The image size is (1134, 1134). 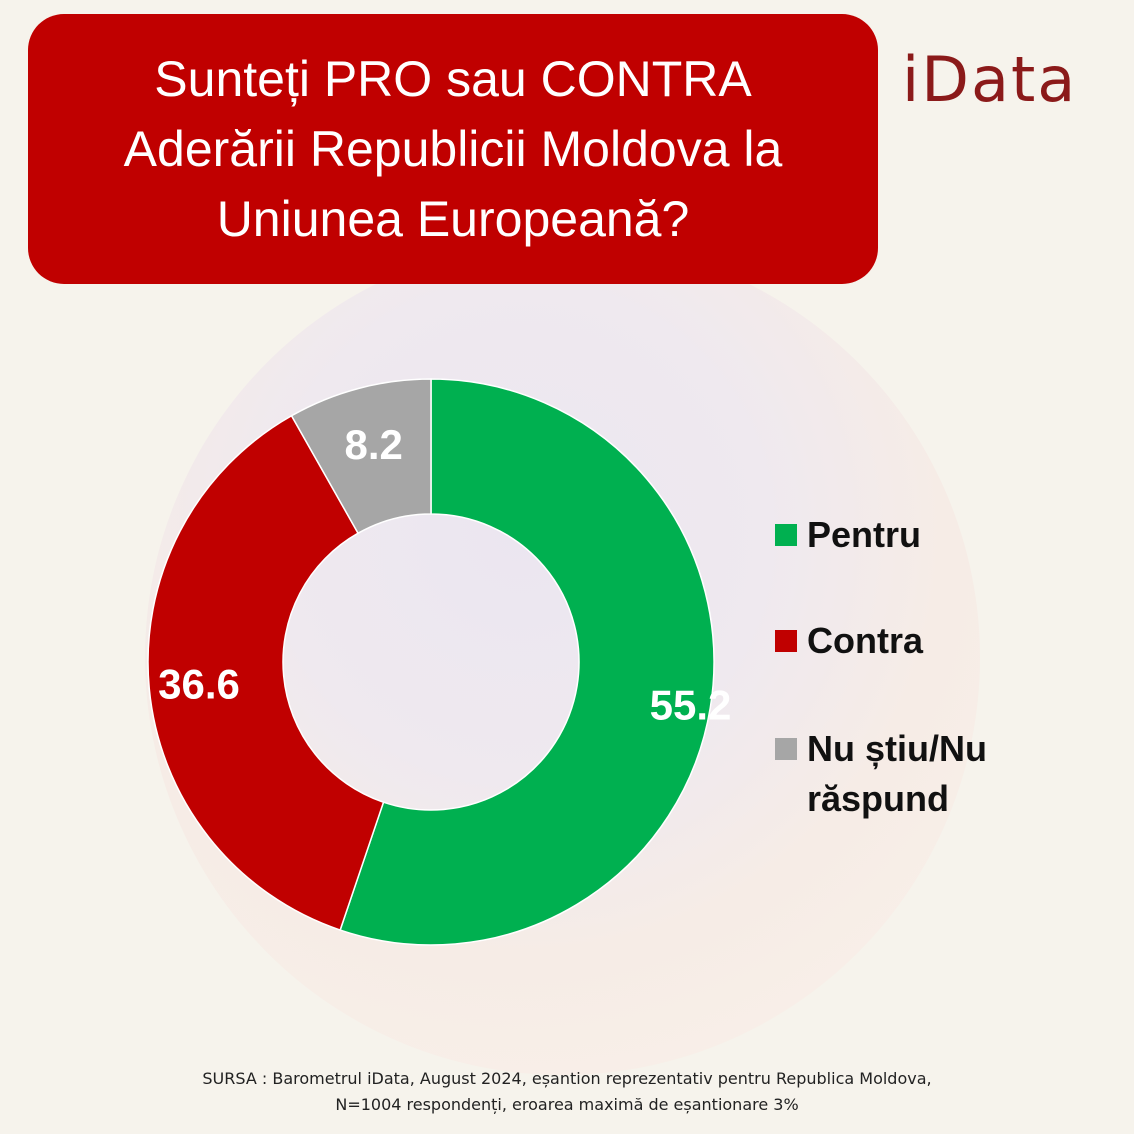 I want to click on title-line-2: Aderării Republicii Moldova la, so click(x=453, y=149).